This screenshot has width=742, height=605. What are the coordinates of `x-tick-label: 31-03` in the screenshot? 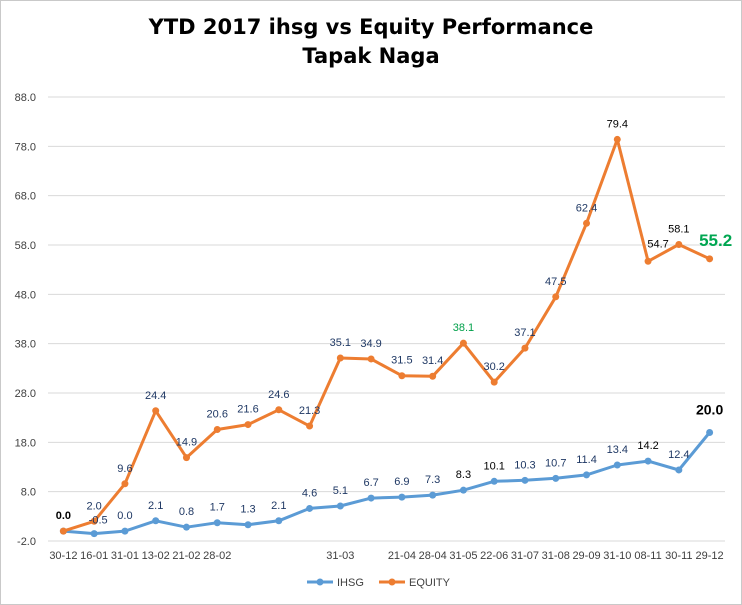 It's located at (340, 556).